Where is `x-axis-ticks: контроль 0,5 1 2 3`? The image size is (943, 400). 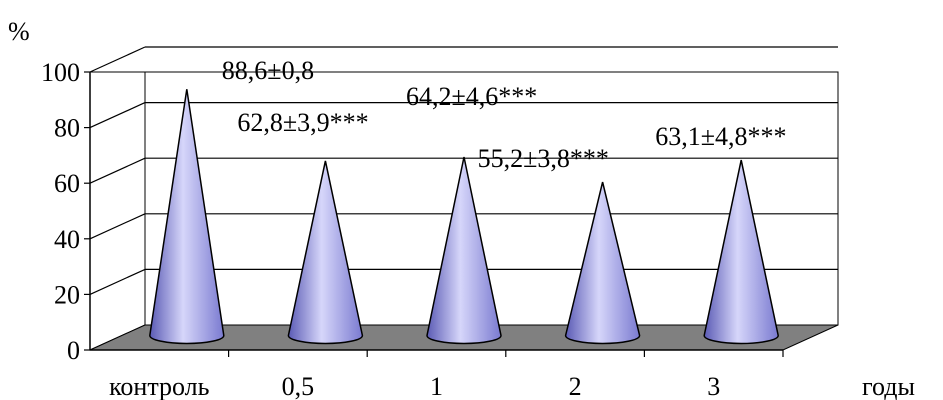
x-axis-ticks: контроль 0,5 1 2 3 is located at coordinates (446, 375).